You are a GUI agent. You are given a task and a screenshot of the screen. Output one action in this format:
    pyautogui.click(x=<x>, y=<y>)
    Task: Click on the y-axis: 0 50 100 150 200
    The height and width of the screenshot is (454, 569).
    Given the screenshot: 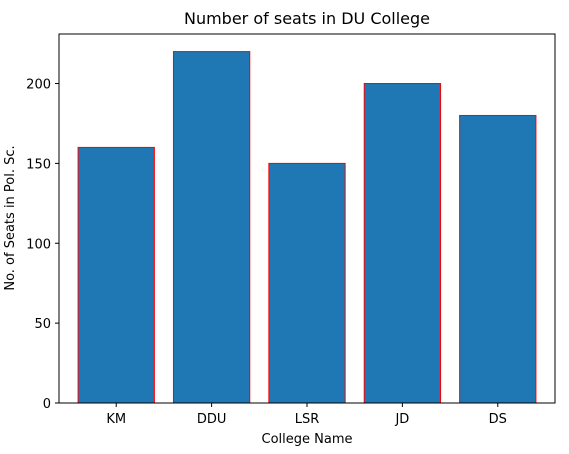 What is the action you would take?
    pyautogui.click(x=42, y=245)
    